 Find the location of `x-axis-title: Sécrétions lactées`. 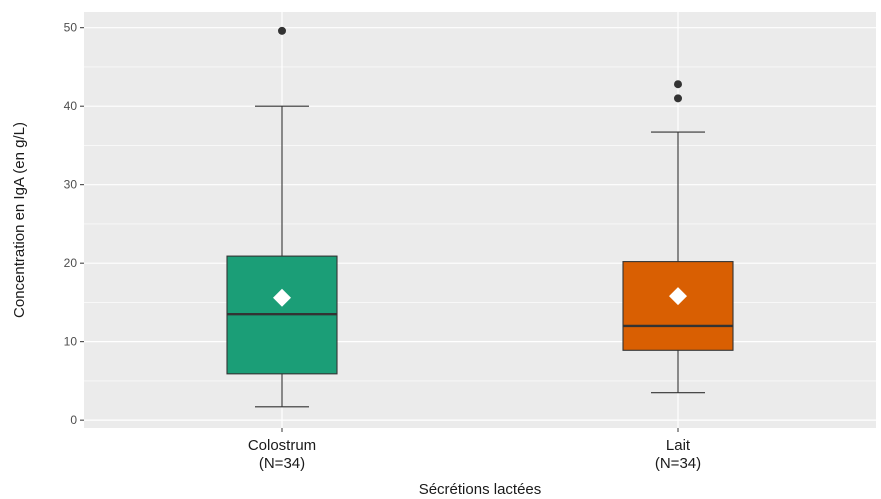

x-axis-title: Sécrétions lactées is located at coordinates (480, 489).